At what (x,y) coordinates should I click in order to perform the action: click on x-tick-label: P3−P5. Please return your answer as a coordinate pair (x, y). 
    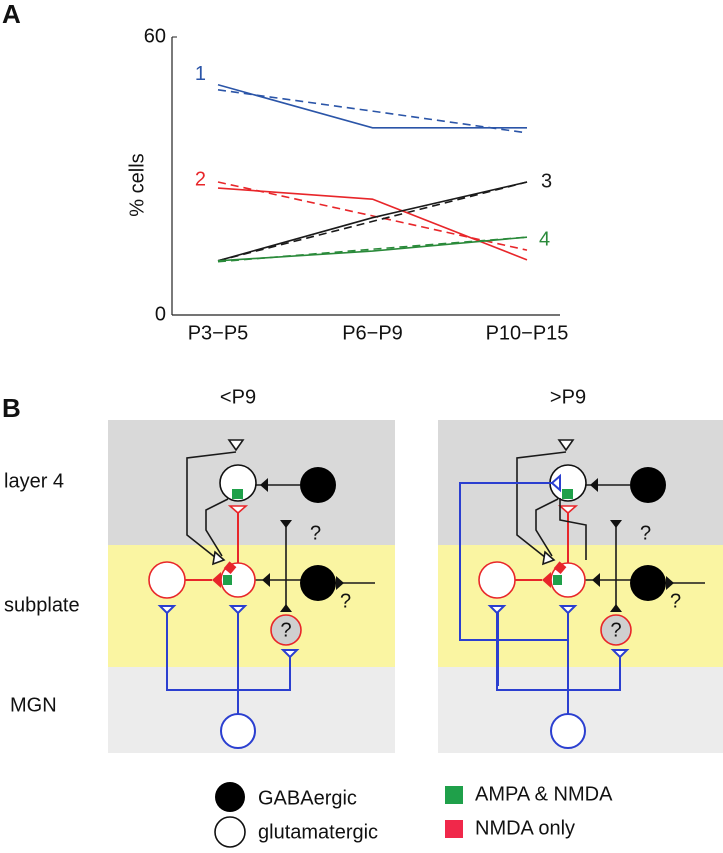
    Looking at the image, I should click on (218, 333).